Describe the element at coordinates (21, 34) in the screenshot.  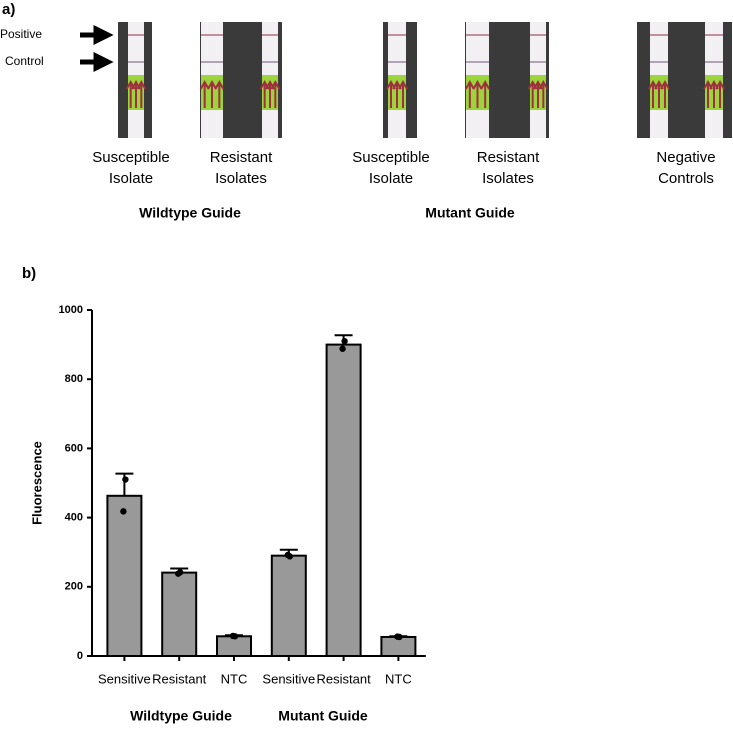
I see `arrow-label: Positive` at that location.